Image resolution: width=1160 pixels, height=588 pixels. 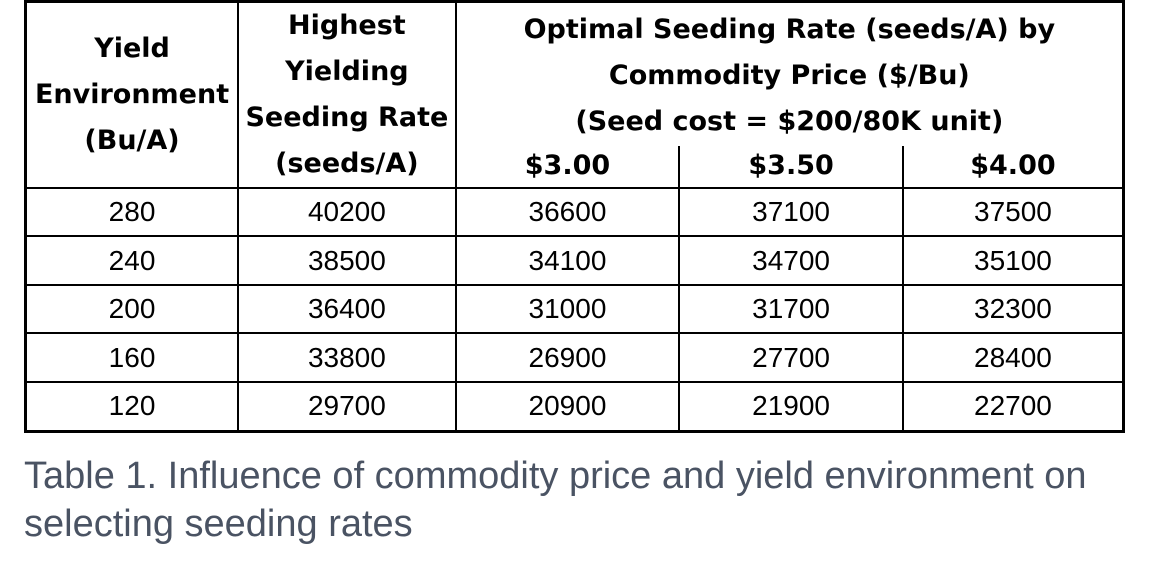 I want to click on table-row: 160 33800 26900 27700 28400, so click(x=574, y=357).